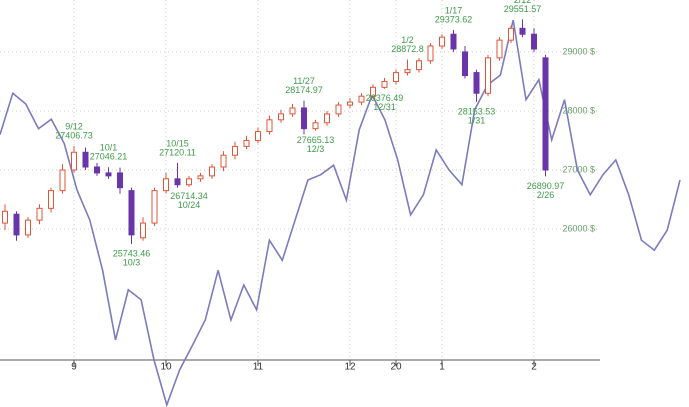  What do you see at coordinates (132, 253) in the screenshot?
I see `annotation-value: 25743.46` at bounding box center [132, 253].